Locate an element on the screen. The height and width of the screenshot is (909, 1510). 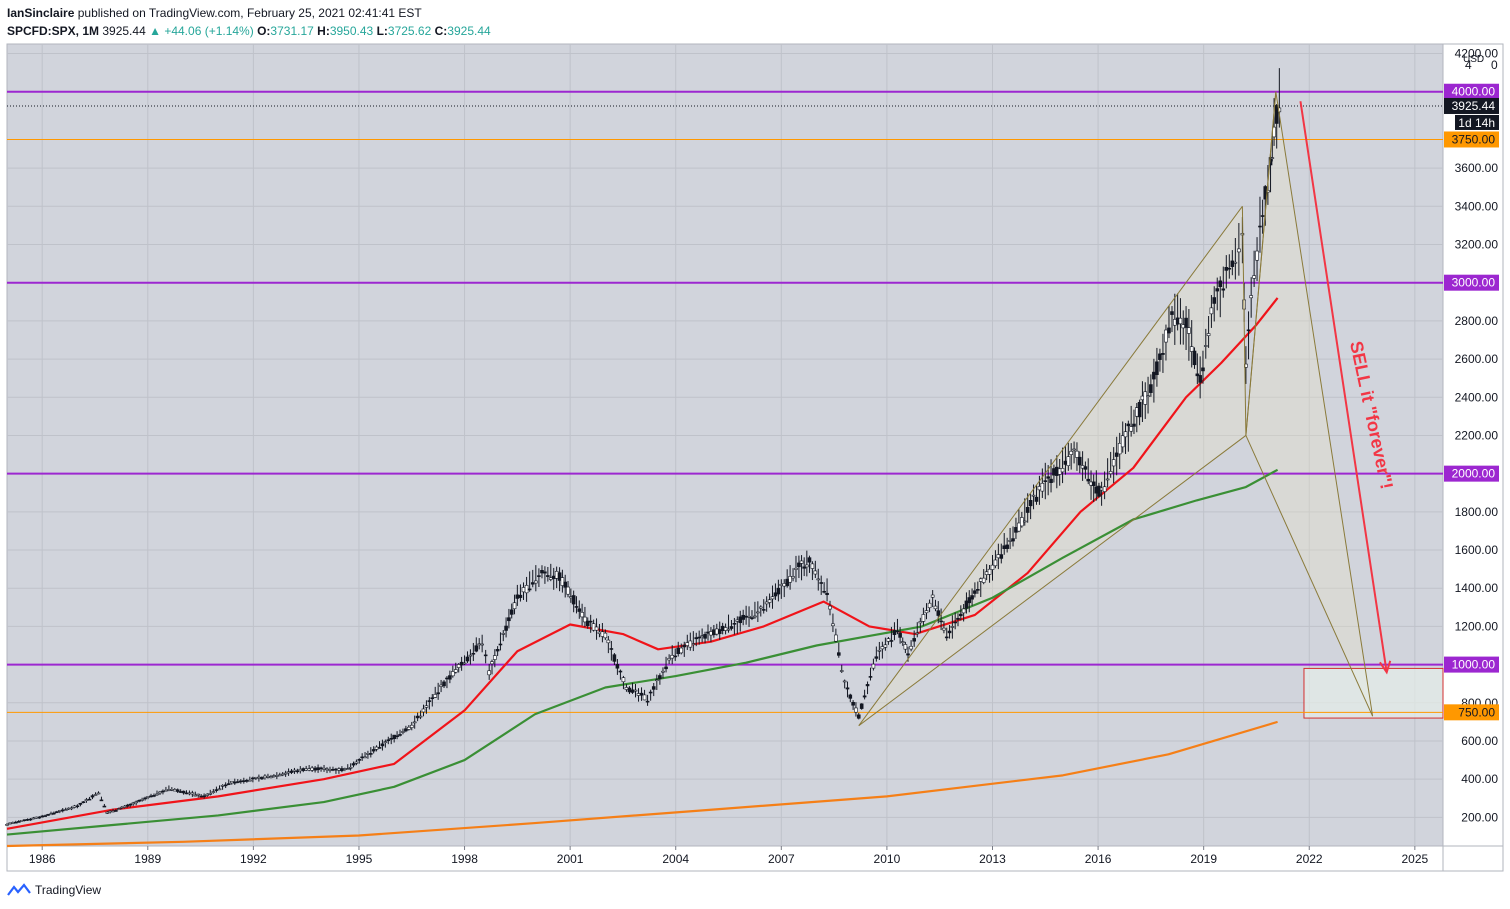
time-axis is located at coordinates (725, 858).